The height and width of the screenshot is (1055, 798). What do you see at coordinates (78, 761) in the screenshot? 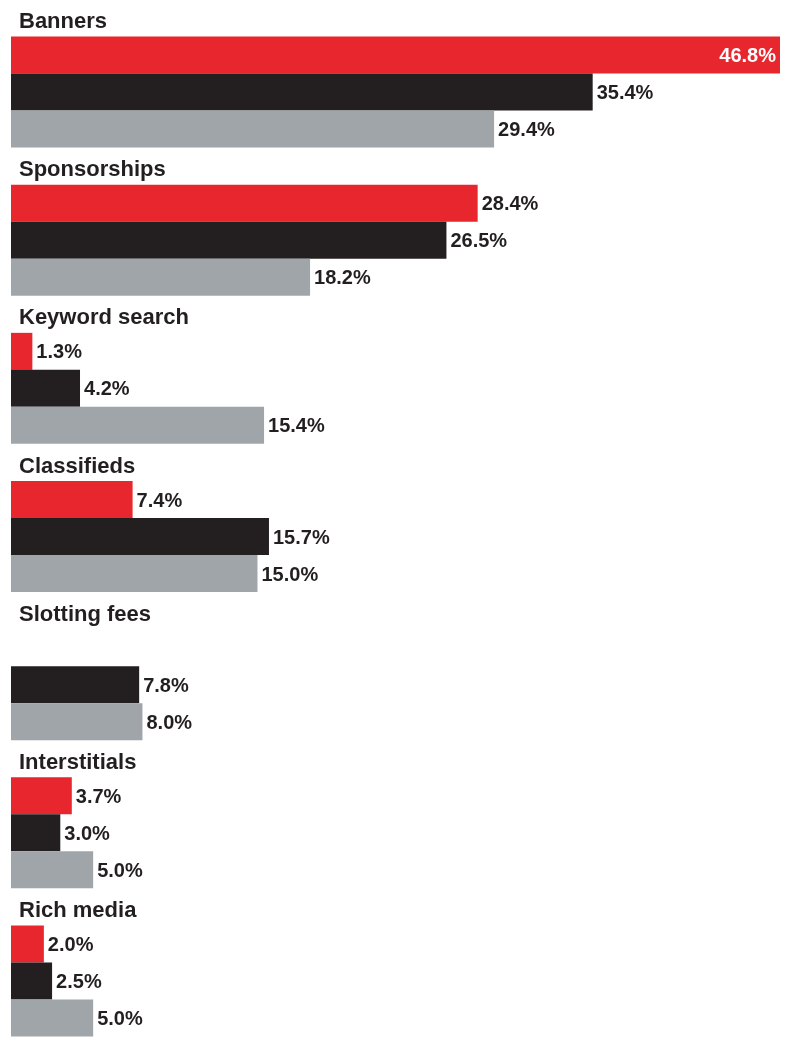
I see `y-tick-label: Interstitials` at bounding box center [78, 761].